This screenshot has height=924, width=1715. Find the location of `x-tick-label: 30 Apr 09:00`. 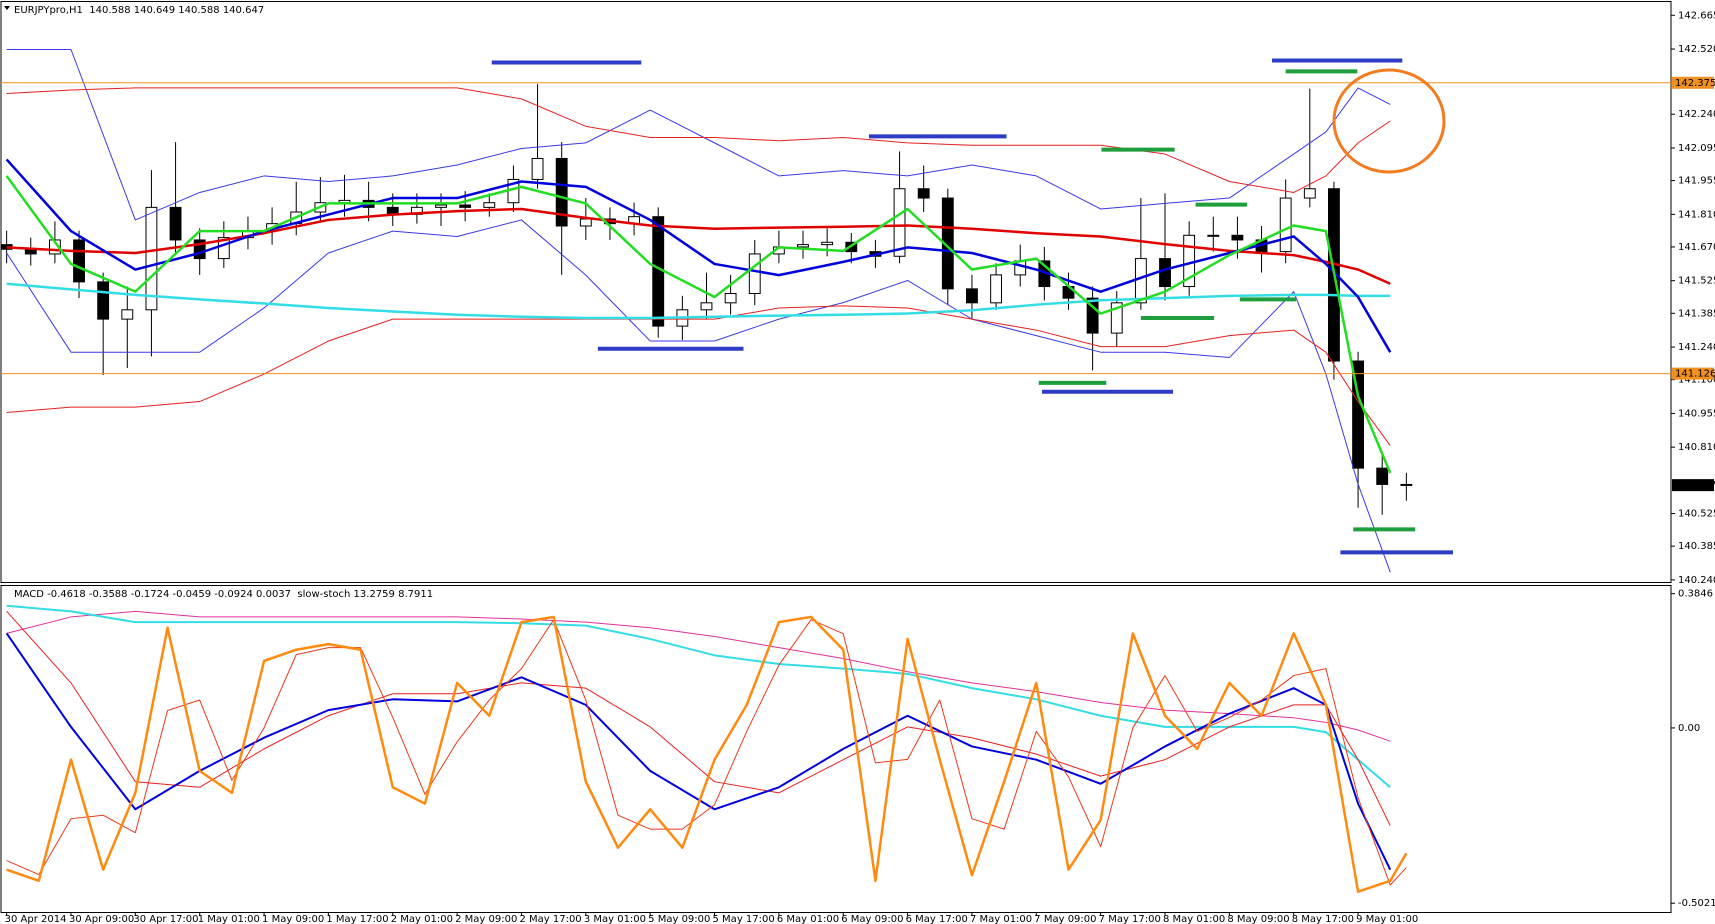

x-tick-label: 30 Apr 09:00 is located at coordinates (101, 919).